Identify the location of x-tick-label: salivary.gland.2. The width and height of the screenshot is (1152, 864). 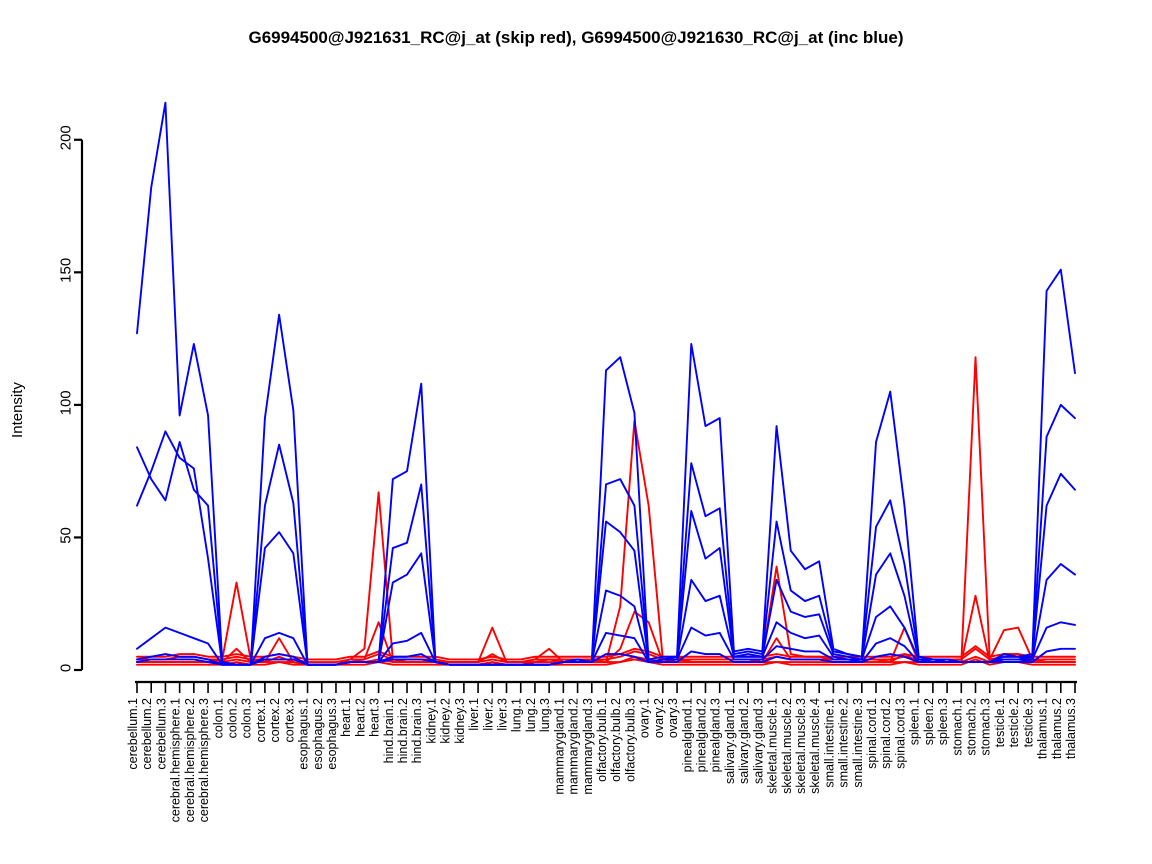
(744, 741).